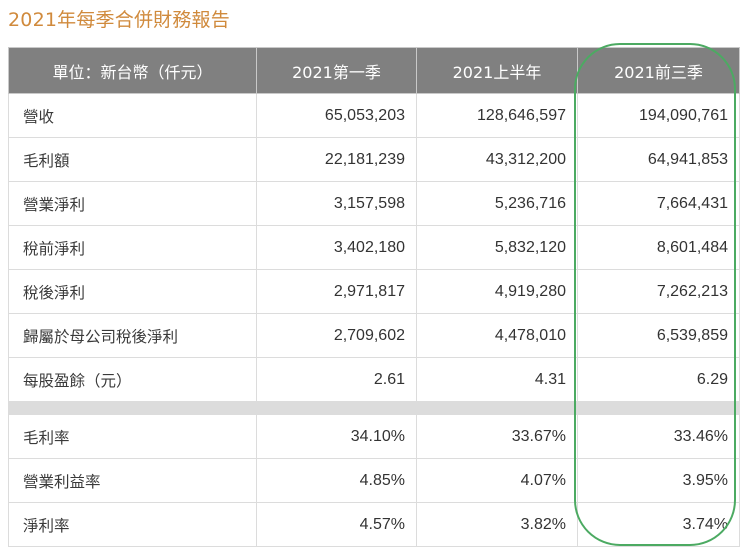 The image size is (740, 552). What do you see at coordinates (336, 379) in the screenshot?
I see `cell-q1: 2.61` at bounding box center [336, 379].